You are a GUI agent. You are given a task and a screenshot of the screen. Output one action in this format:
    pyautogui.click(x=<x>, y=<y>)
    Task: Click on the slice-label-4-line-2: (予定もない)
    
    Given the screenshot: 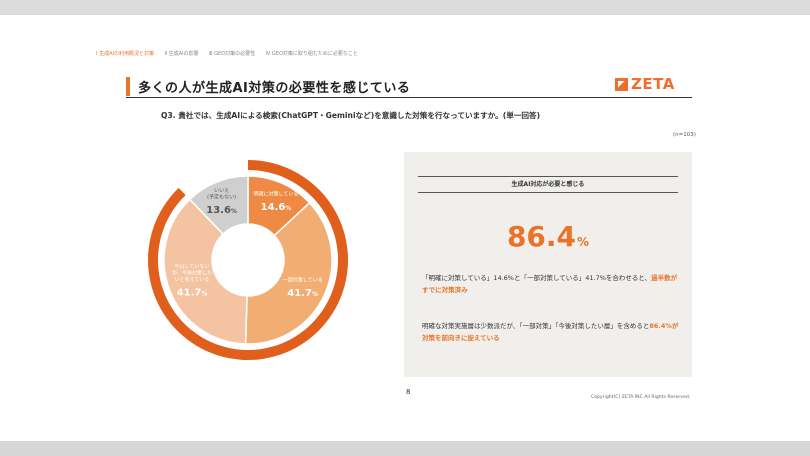 What is the action you would take?
    pyautogui.click(x=221, y=196)
    